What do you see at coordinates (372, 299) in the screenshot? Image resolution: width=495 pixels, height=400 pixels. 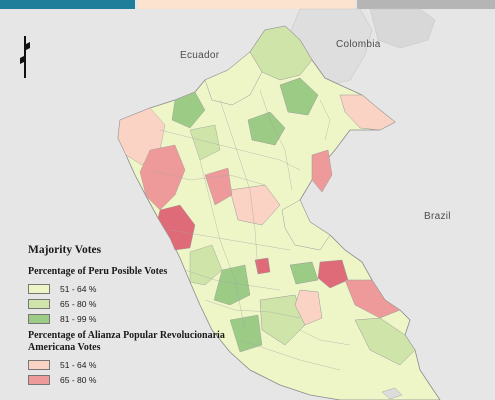 I see `district-apra-se` at bounding box center [372, 299].